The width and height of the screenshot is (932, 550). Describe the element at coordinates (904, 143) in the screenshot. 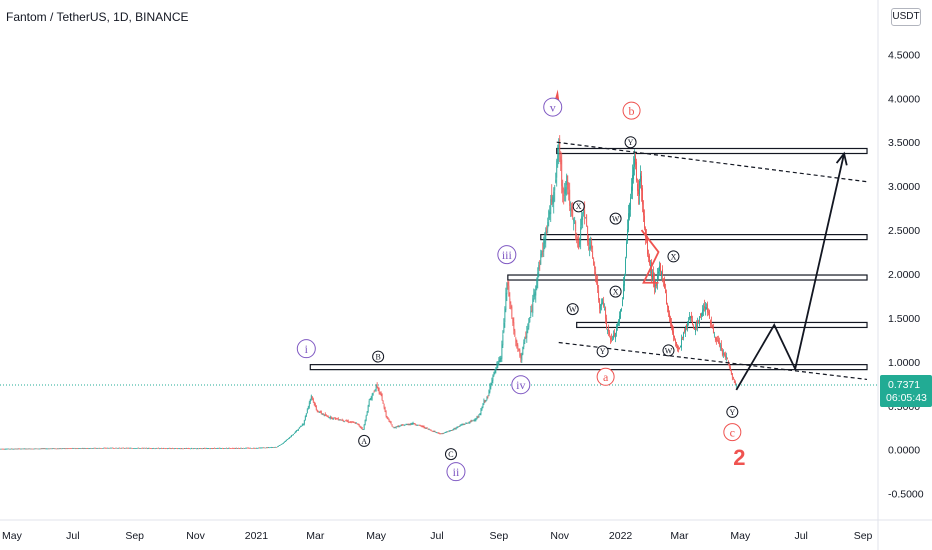

I see `y-tick-label: 3.5000` at that location.